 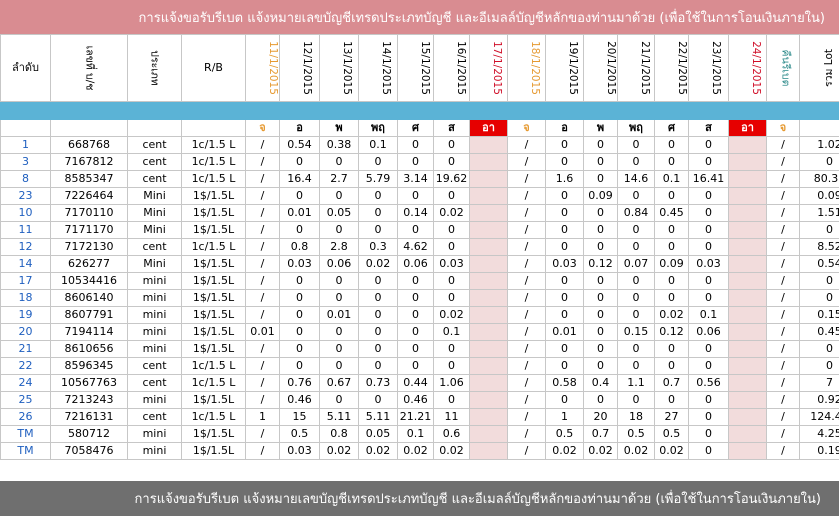 What do you see at coordinates (339, 247) in the screenshot?
I see `row-value: 2.8` at bounding box center [339, 247].